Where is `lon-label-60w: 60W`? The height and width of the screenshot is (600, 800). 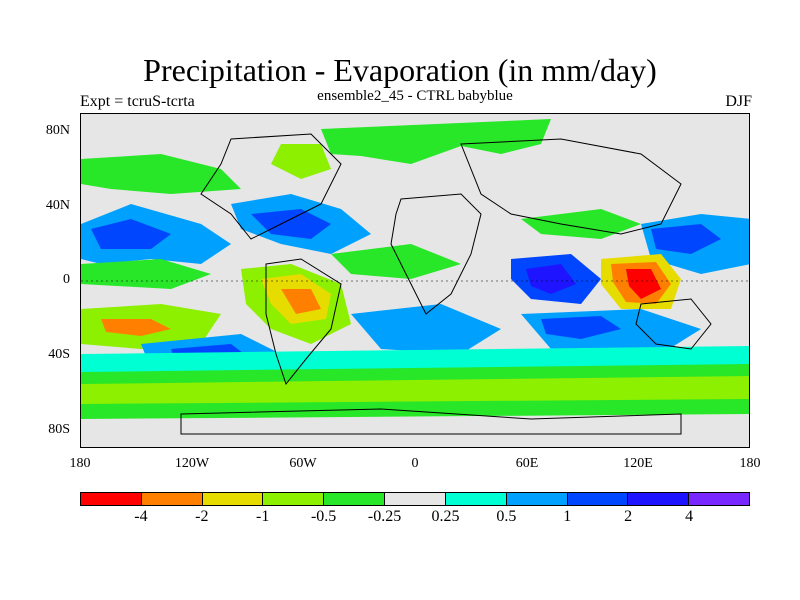
lon-label-60w: 60W is located at coordinates (303, 463).